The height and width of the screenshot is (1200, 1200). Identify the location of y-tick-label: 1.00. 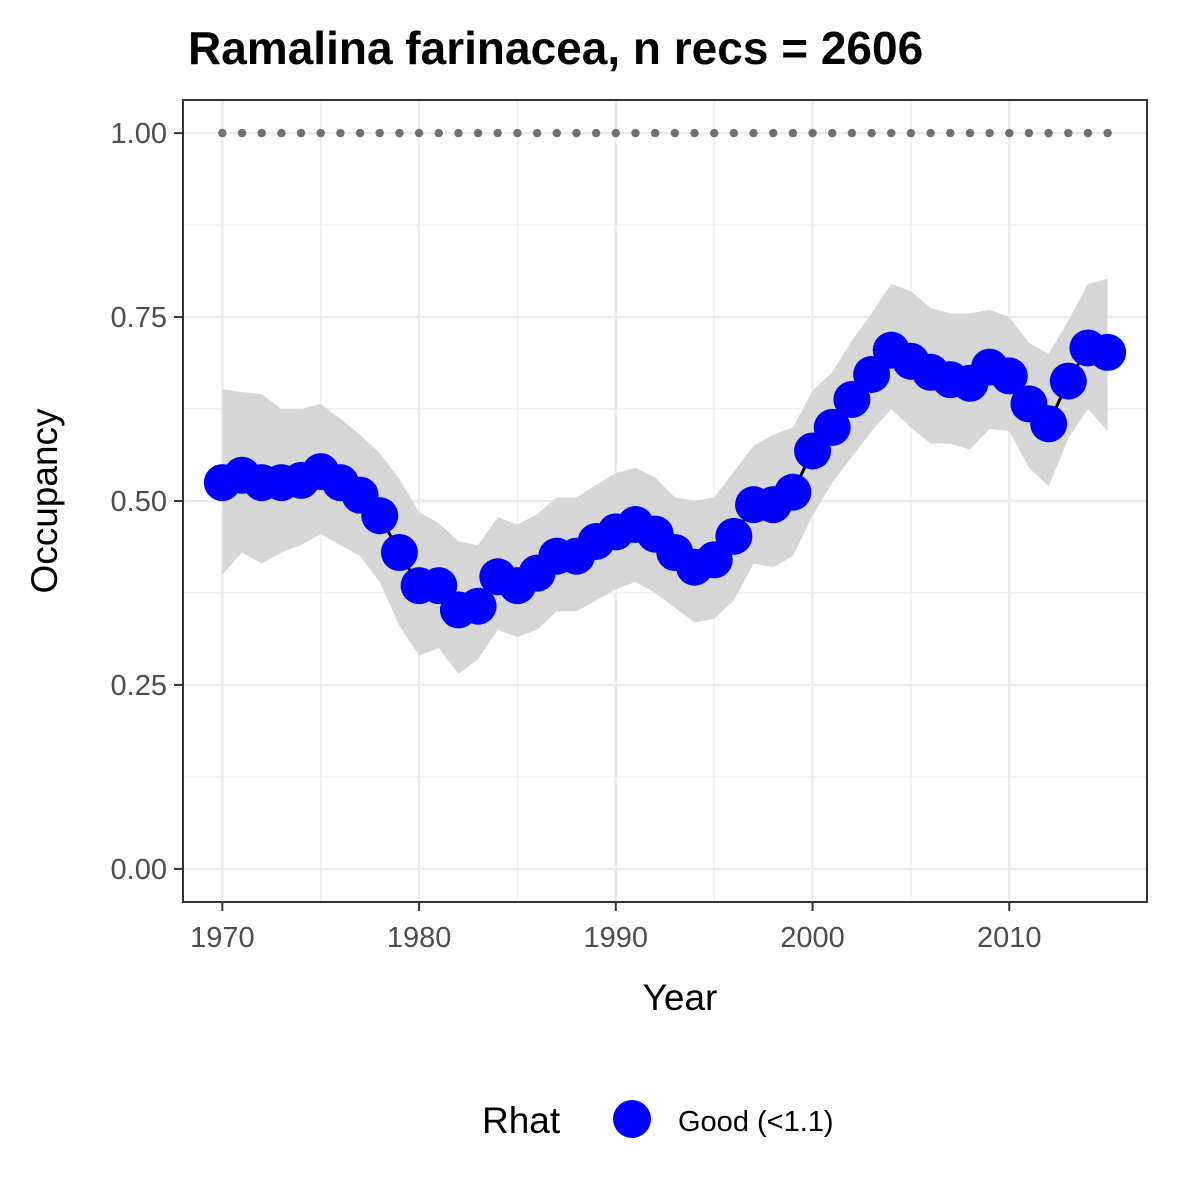
(139, 134).